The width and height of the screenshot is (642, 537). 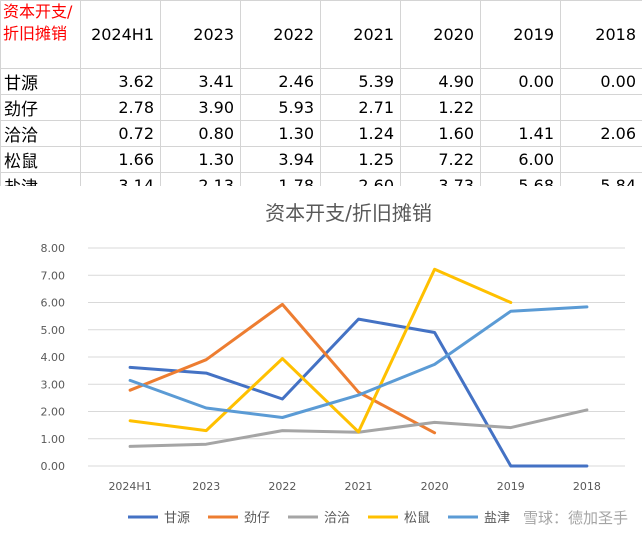 What do you see at coordinates (200, 107) in the screenshot?
I see `table-cell: 3.90` at bounding box center [200, 107].